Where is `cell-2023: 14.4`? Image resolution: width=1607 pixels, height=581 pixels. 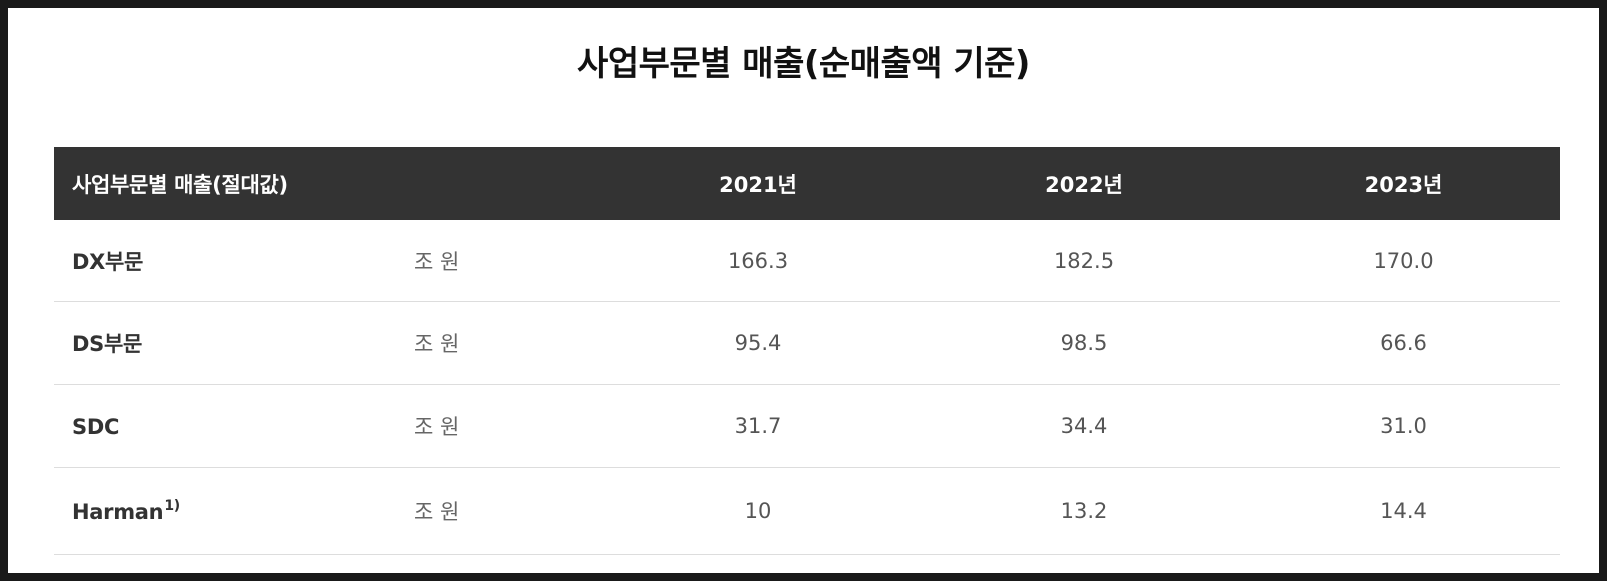 cell-2023: 14.4 is located at coordinates (1403, 511).